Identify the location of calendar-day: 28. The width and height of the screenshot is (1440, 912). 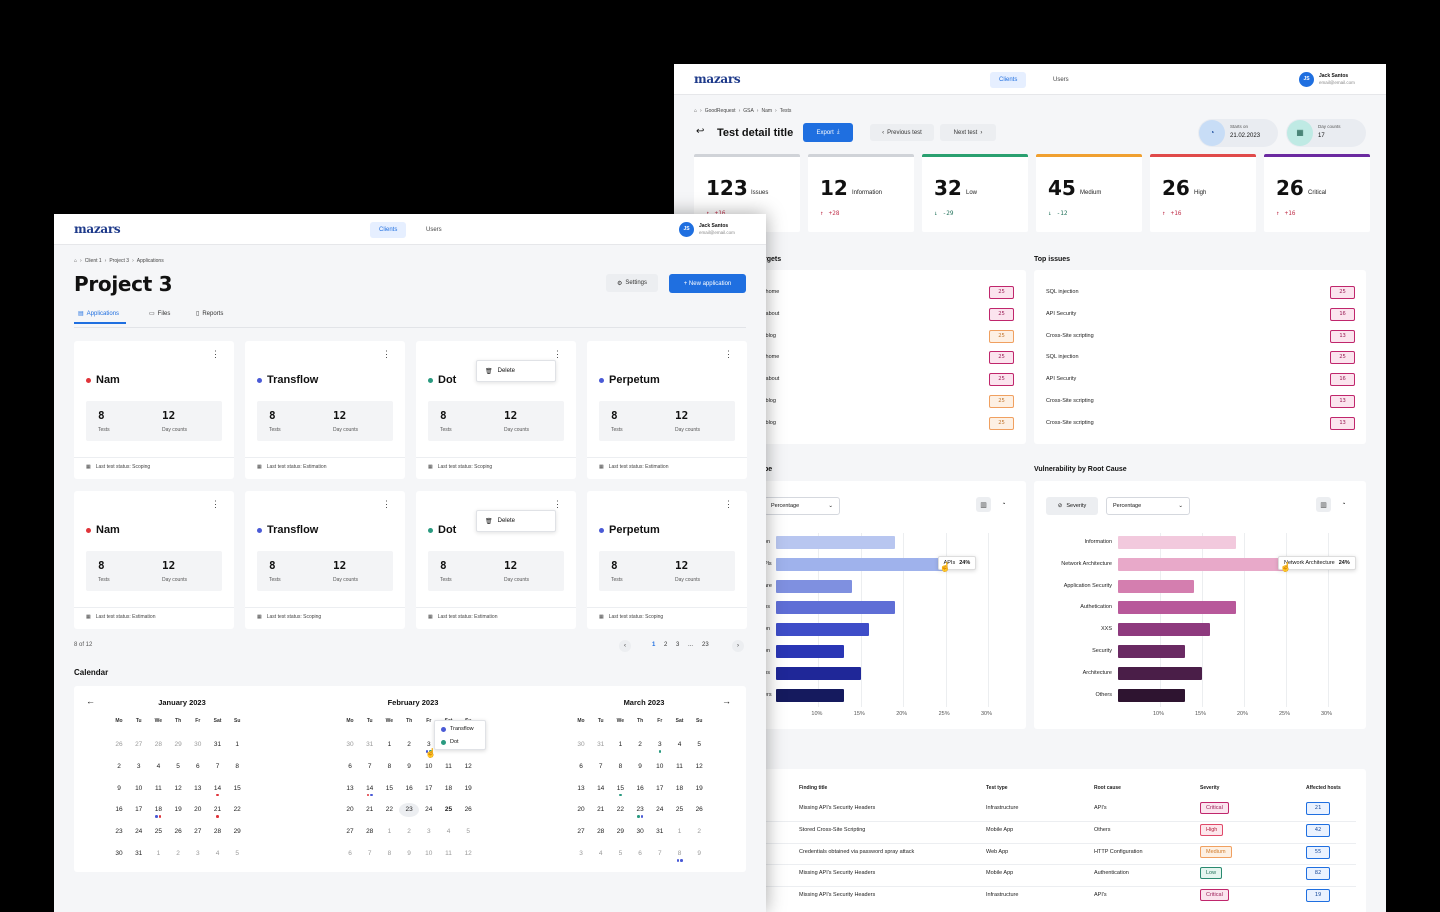
(158, 744).